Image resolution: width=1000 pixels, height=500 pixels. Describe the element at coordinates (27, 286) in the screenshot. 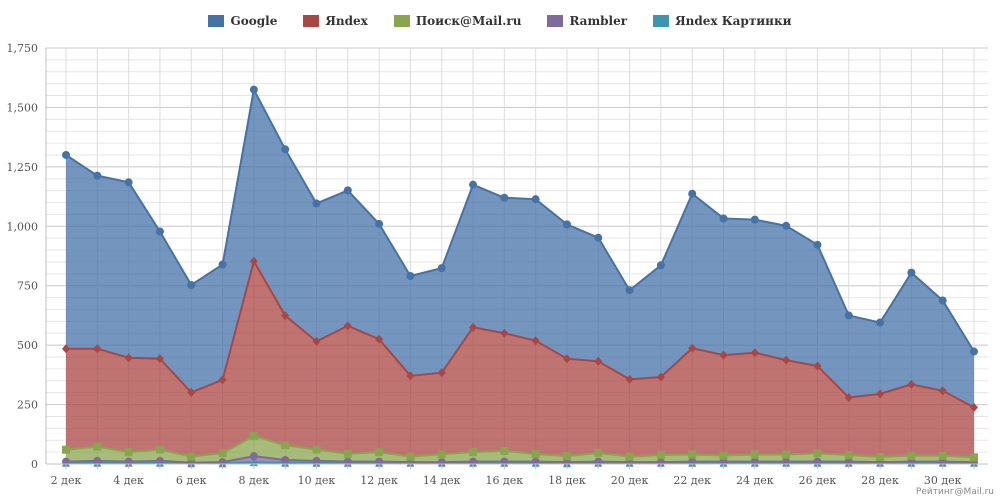

I see `y-tick-label: 750` at that location.